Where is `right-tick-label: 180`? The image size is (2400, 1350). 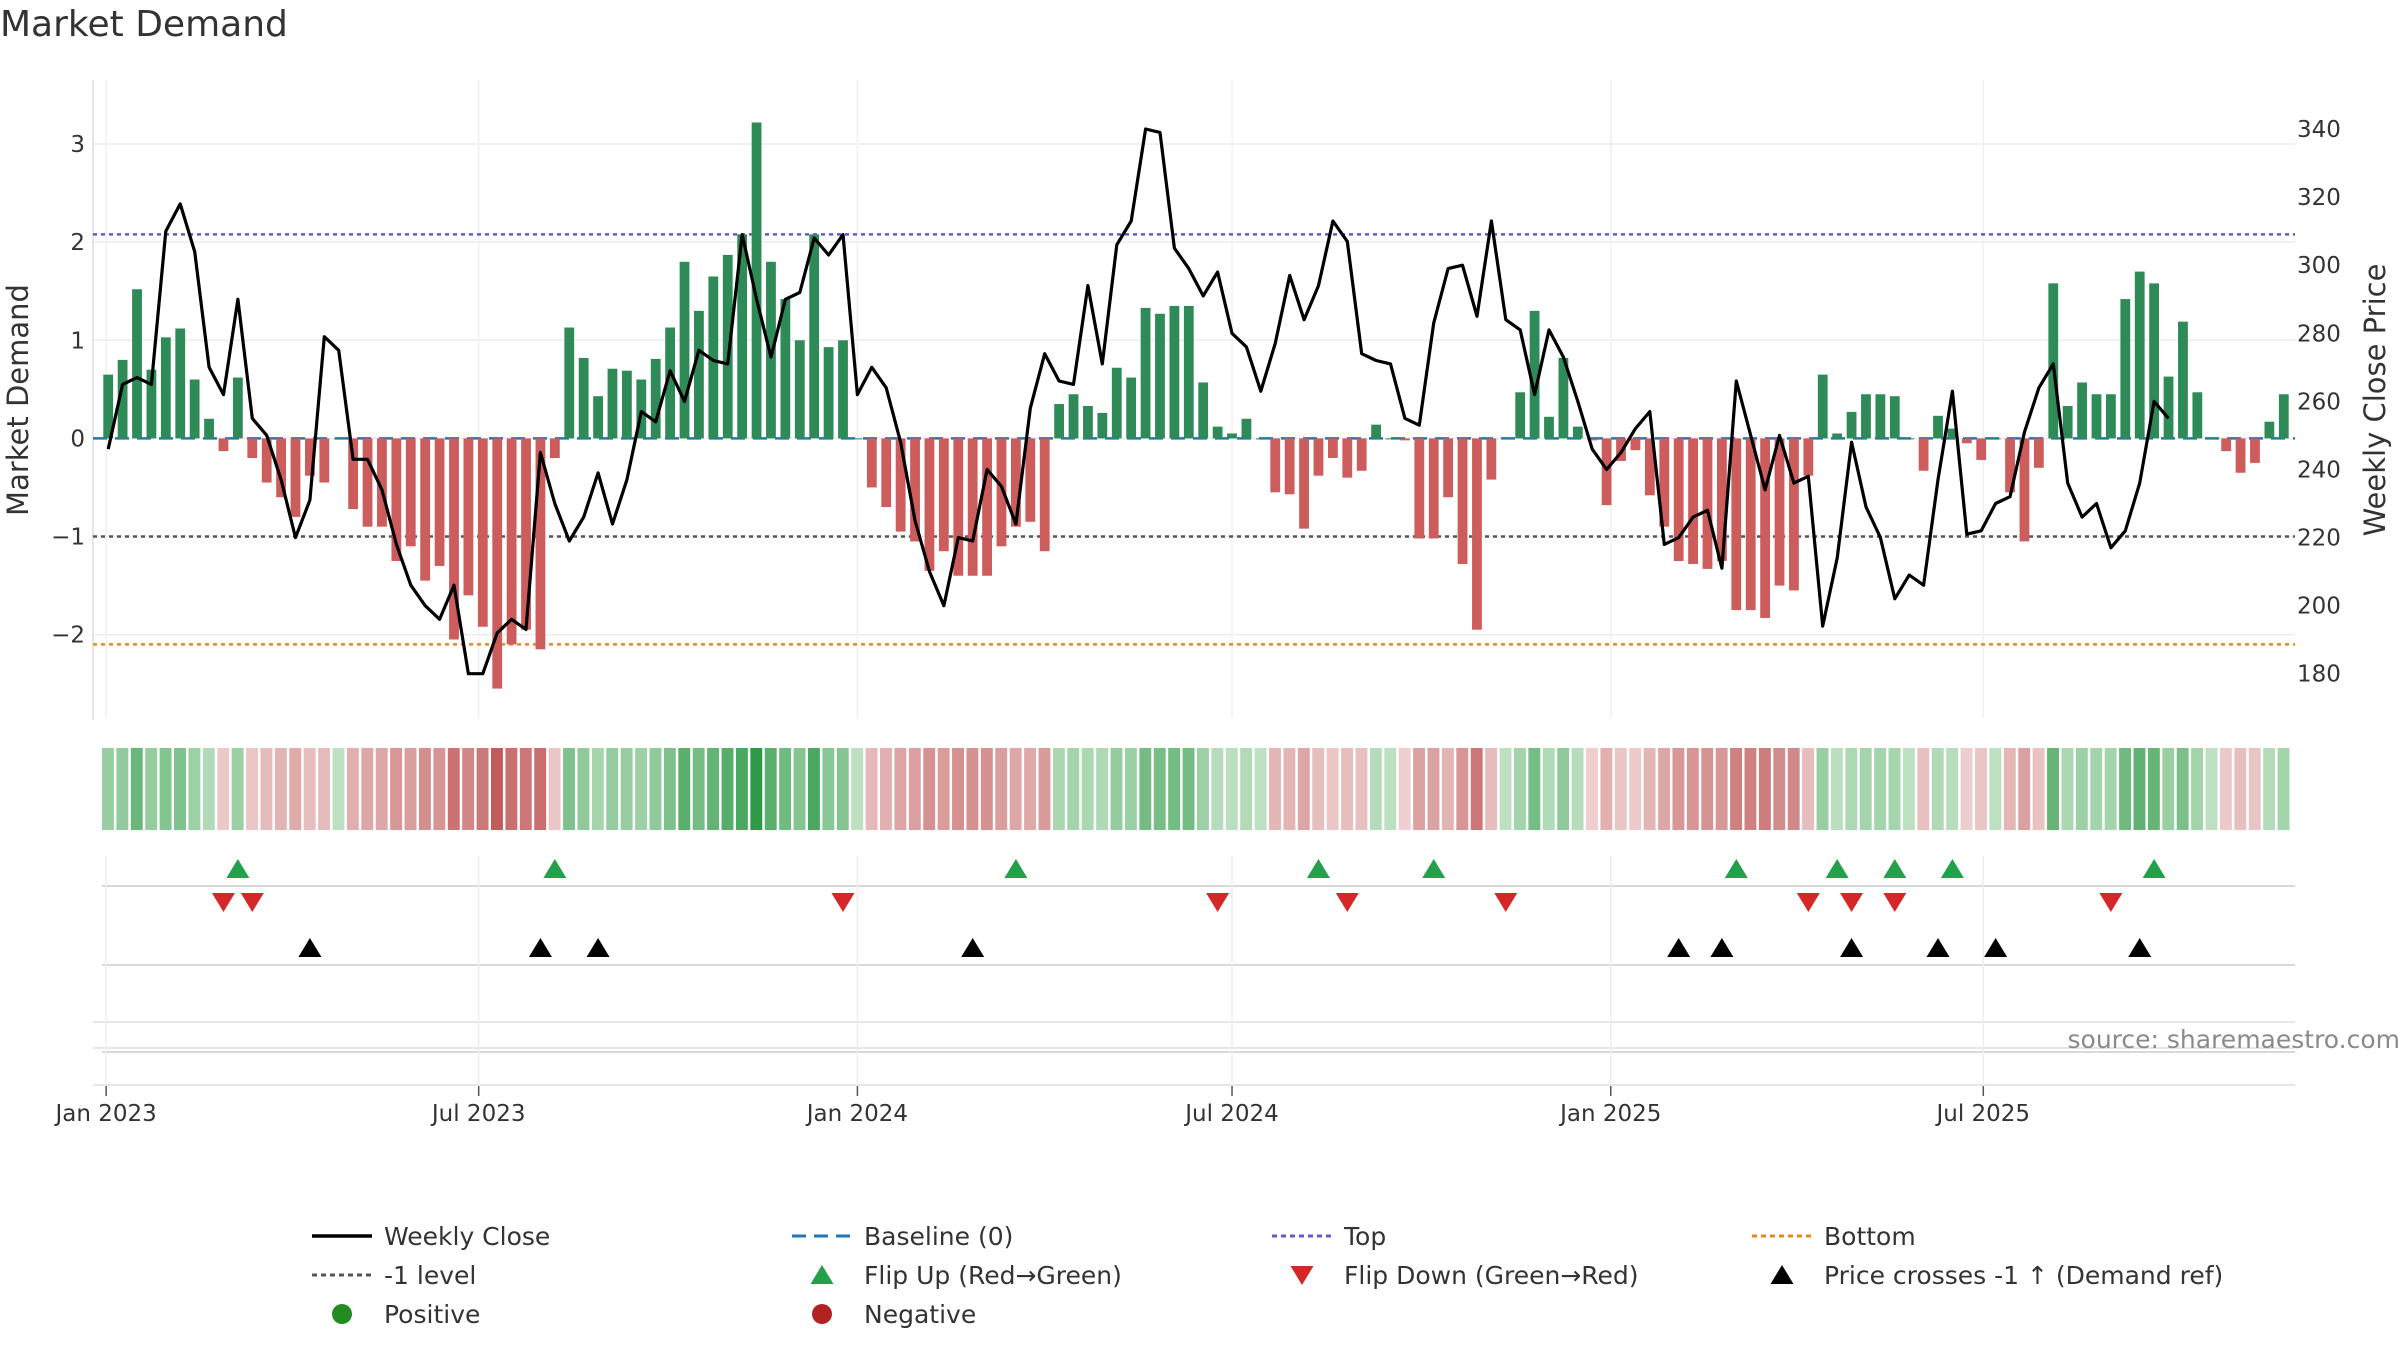 right-tick-label: 180 is located at coordinates (2319, 675).